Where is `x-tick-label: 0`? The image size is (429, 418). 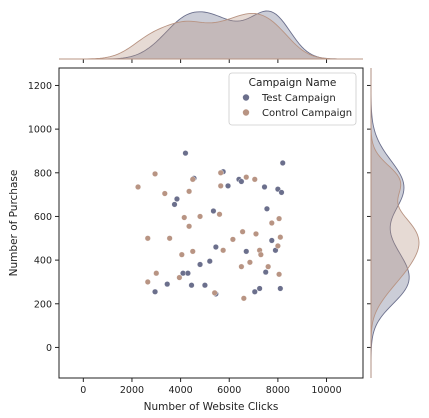
x-tick-label: 0 is located at coordinates (83, 390).